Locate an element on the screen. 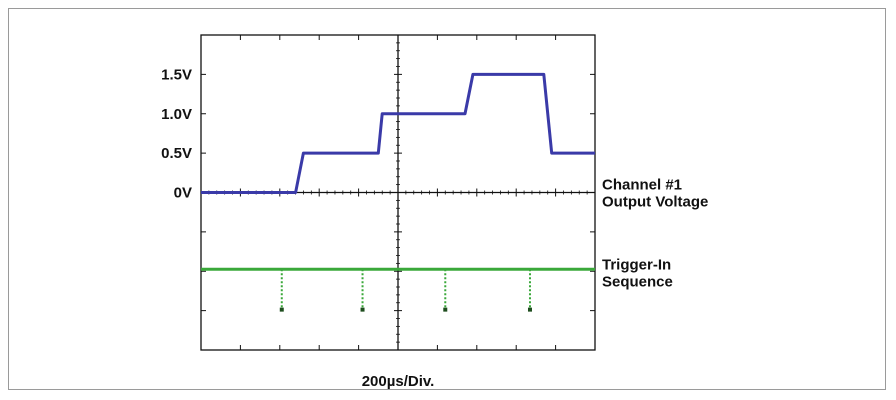  series-label-line: Channel #1 is located at coordinates (642, 185).